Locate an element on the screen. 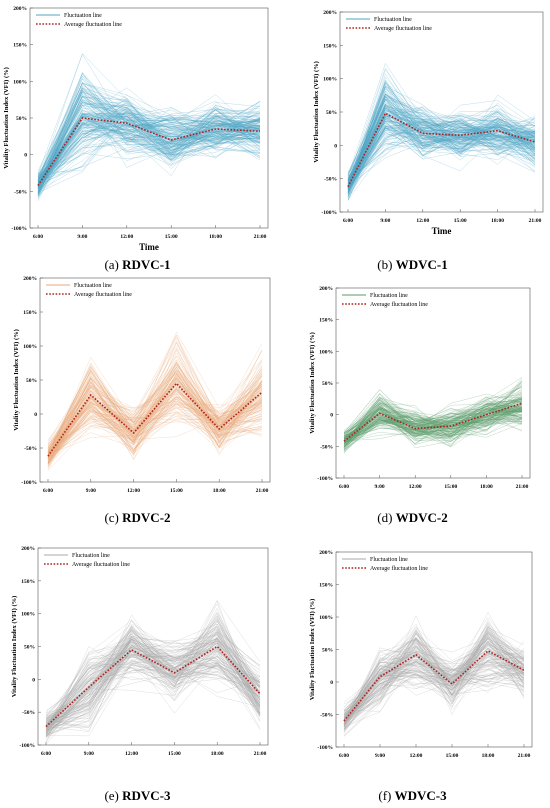 The image size is (550, 808). caption-name: RDVC-2 is located at coordinates (146, 517).